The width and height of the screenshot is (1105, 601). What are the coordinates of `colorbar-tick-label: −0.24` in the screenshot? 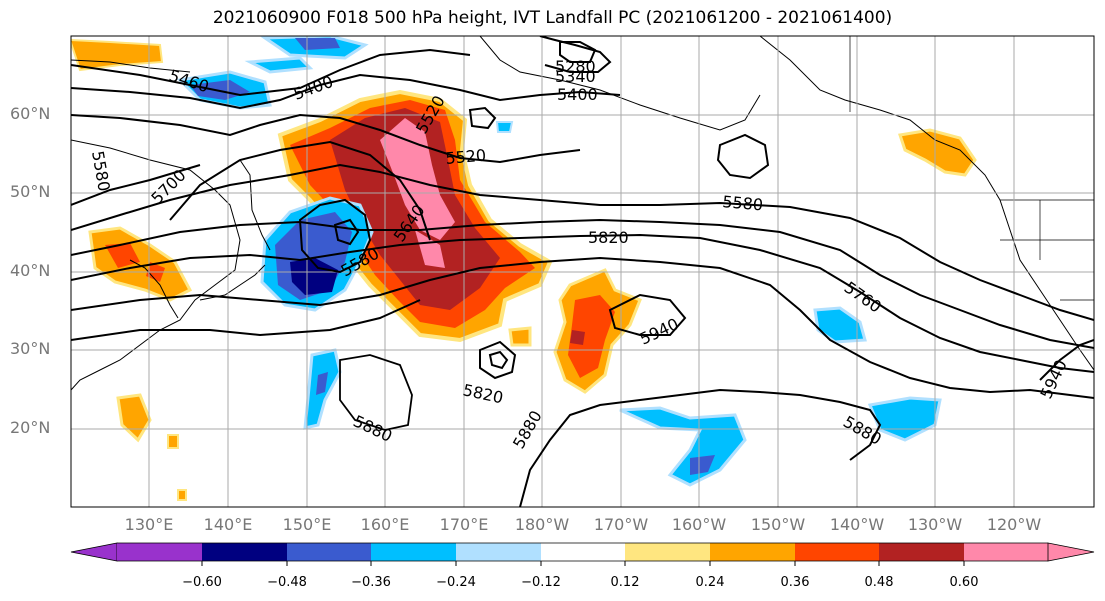 It's located at (456, 582).